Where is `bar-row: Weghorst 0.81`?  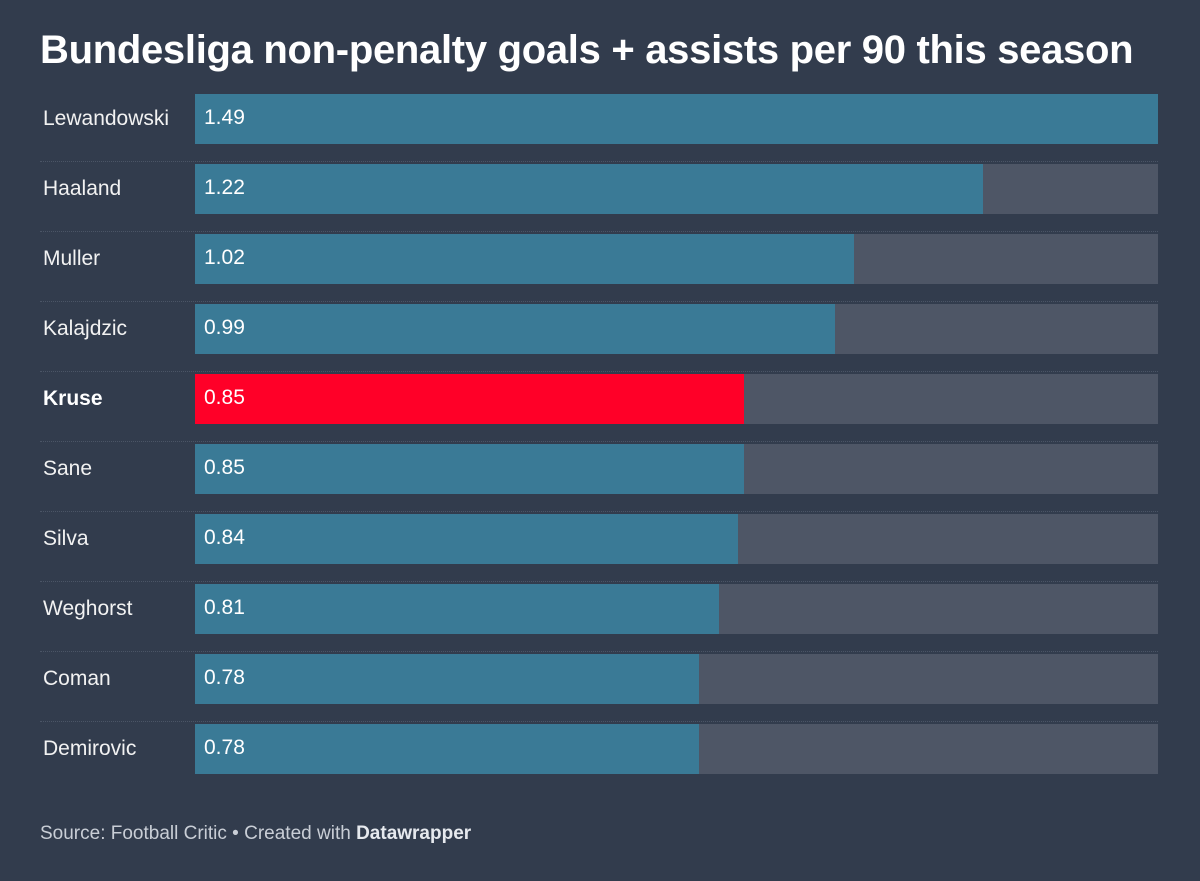
bar-row: Weghorst 0.81 is located at coordinates (599, 617).